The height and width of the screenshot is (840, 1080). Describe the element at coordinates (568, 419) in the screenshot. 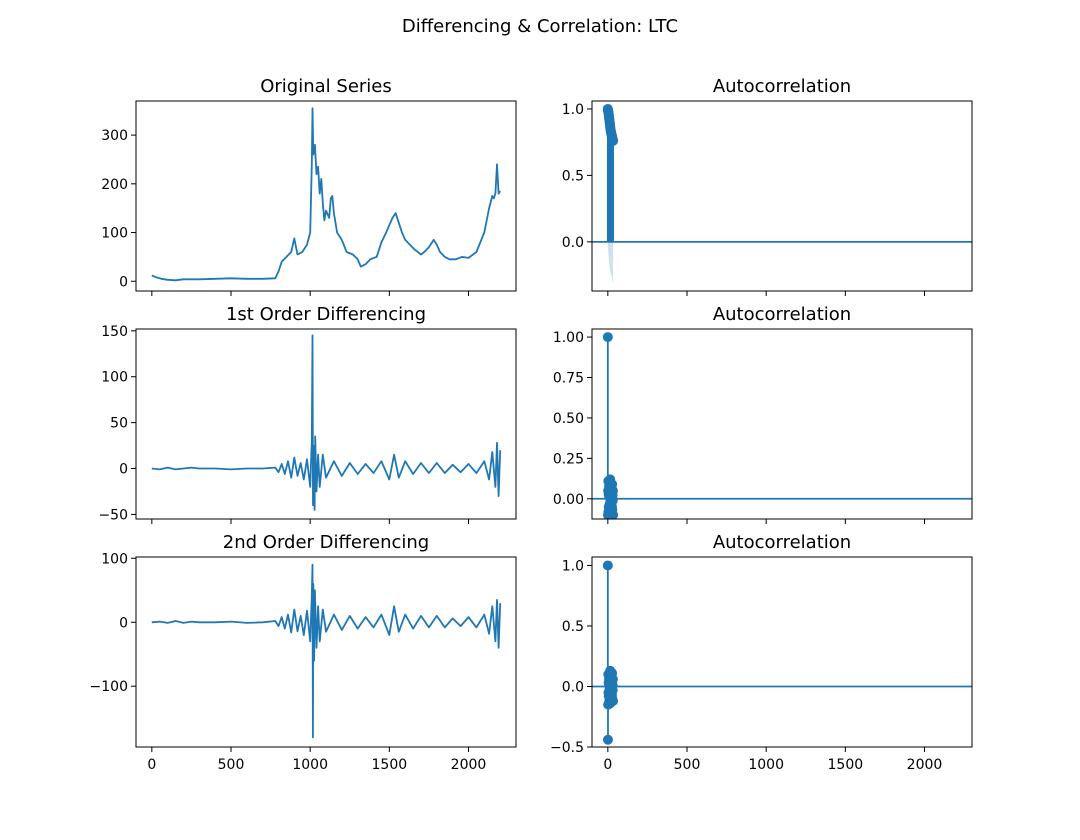

I see `y-tick-label: 0.50` at that location.